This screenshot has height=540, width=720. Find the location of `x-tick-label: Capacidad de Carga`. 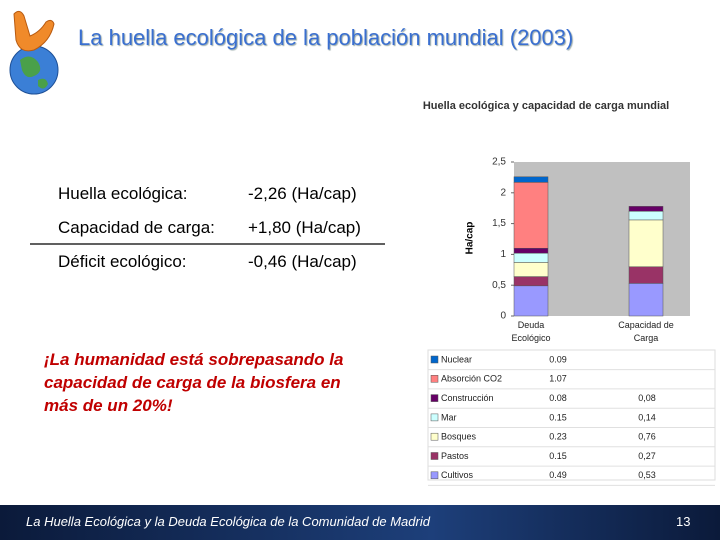

x-tick-label: Capacidad de Carga is located at coordinates (646, 331).